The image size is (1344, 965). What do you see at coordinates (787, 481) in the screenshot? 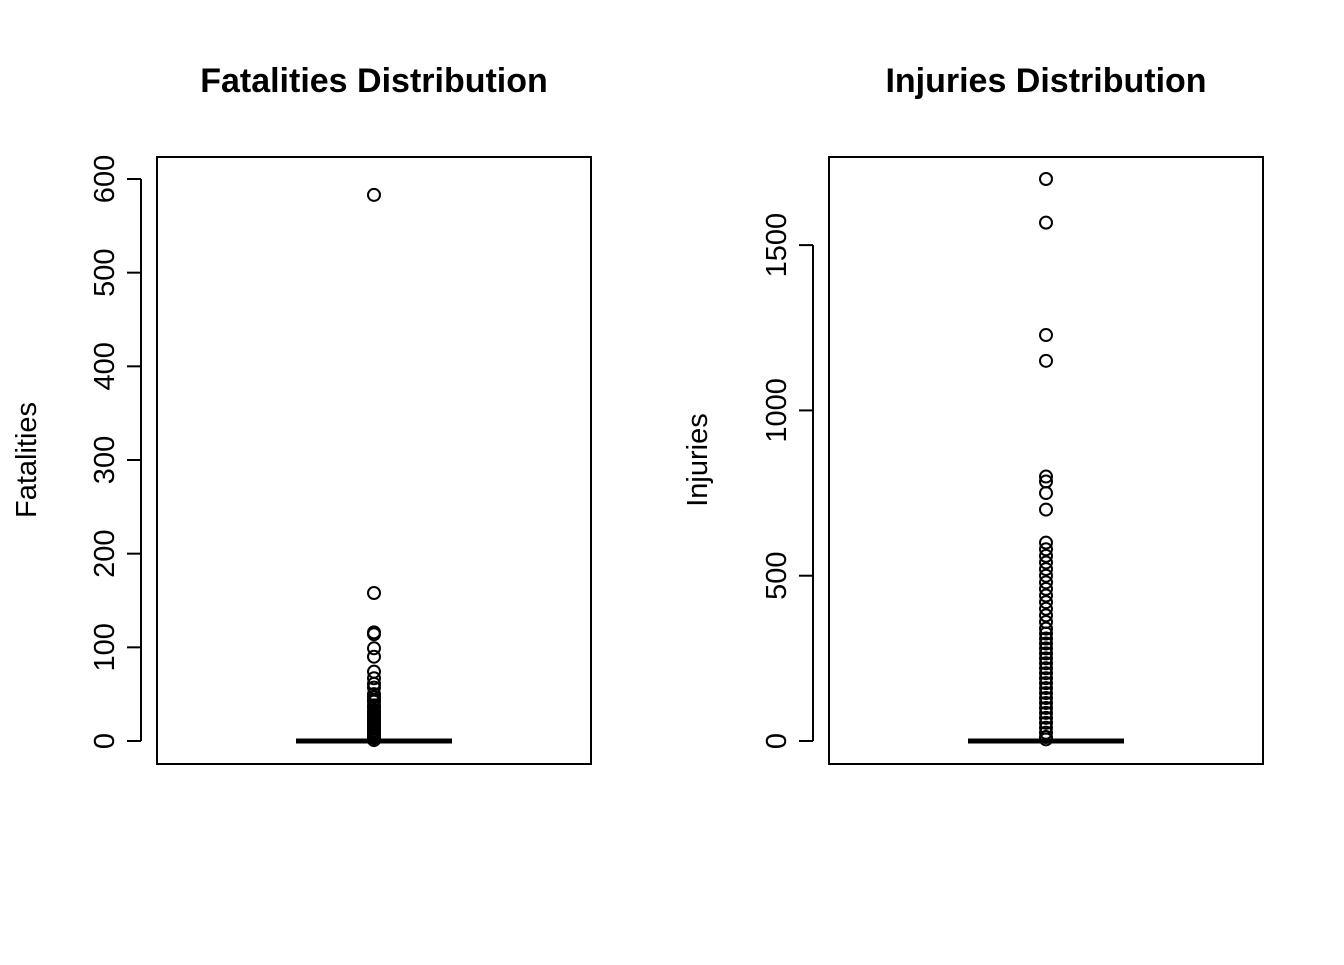
I see `y-axis-injuries: 0 500 1000 1500` at bounding box center [787, 481].